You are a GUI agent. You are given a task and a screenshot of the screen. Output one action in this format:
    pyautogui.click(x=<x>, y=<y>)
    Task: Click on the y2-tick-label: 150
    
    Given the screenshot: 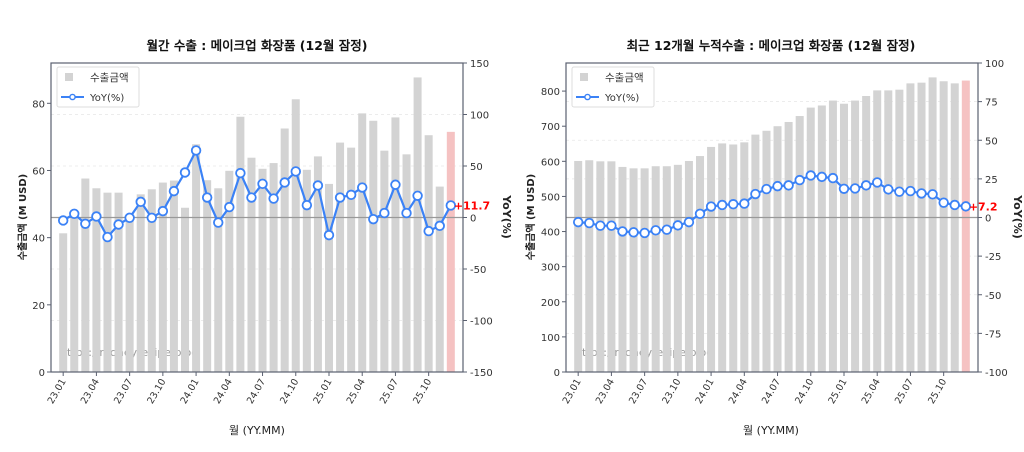 What is the action you would take?
    pyautogui.click(x=479, y=64)
    